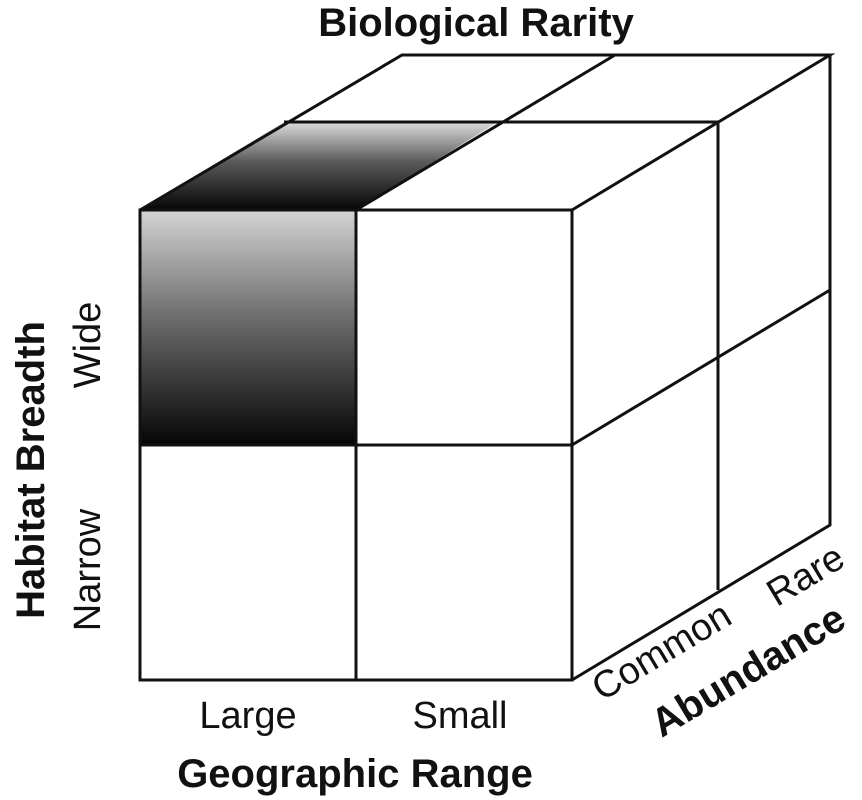 Image resolution: width=862 pixels, height=800 pixels. What do you see at coordinates (449, 88) in the screenshot?
I see `top-face-cell-large-rare` at bounding box center [449, 88].